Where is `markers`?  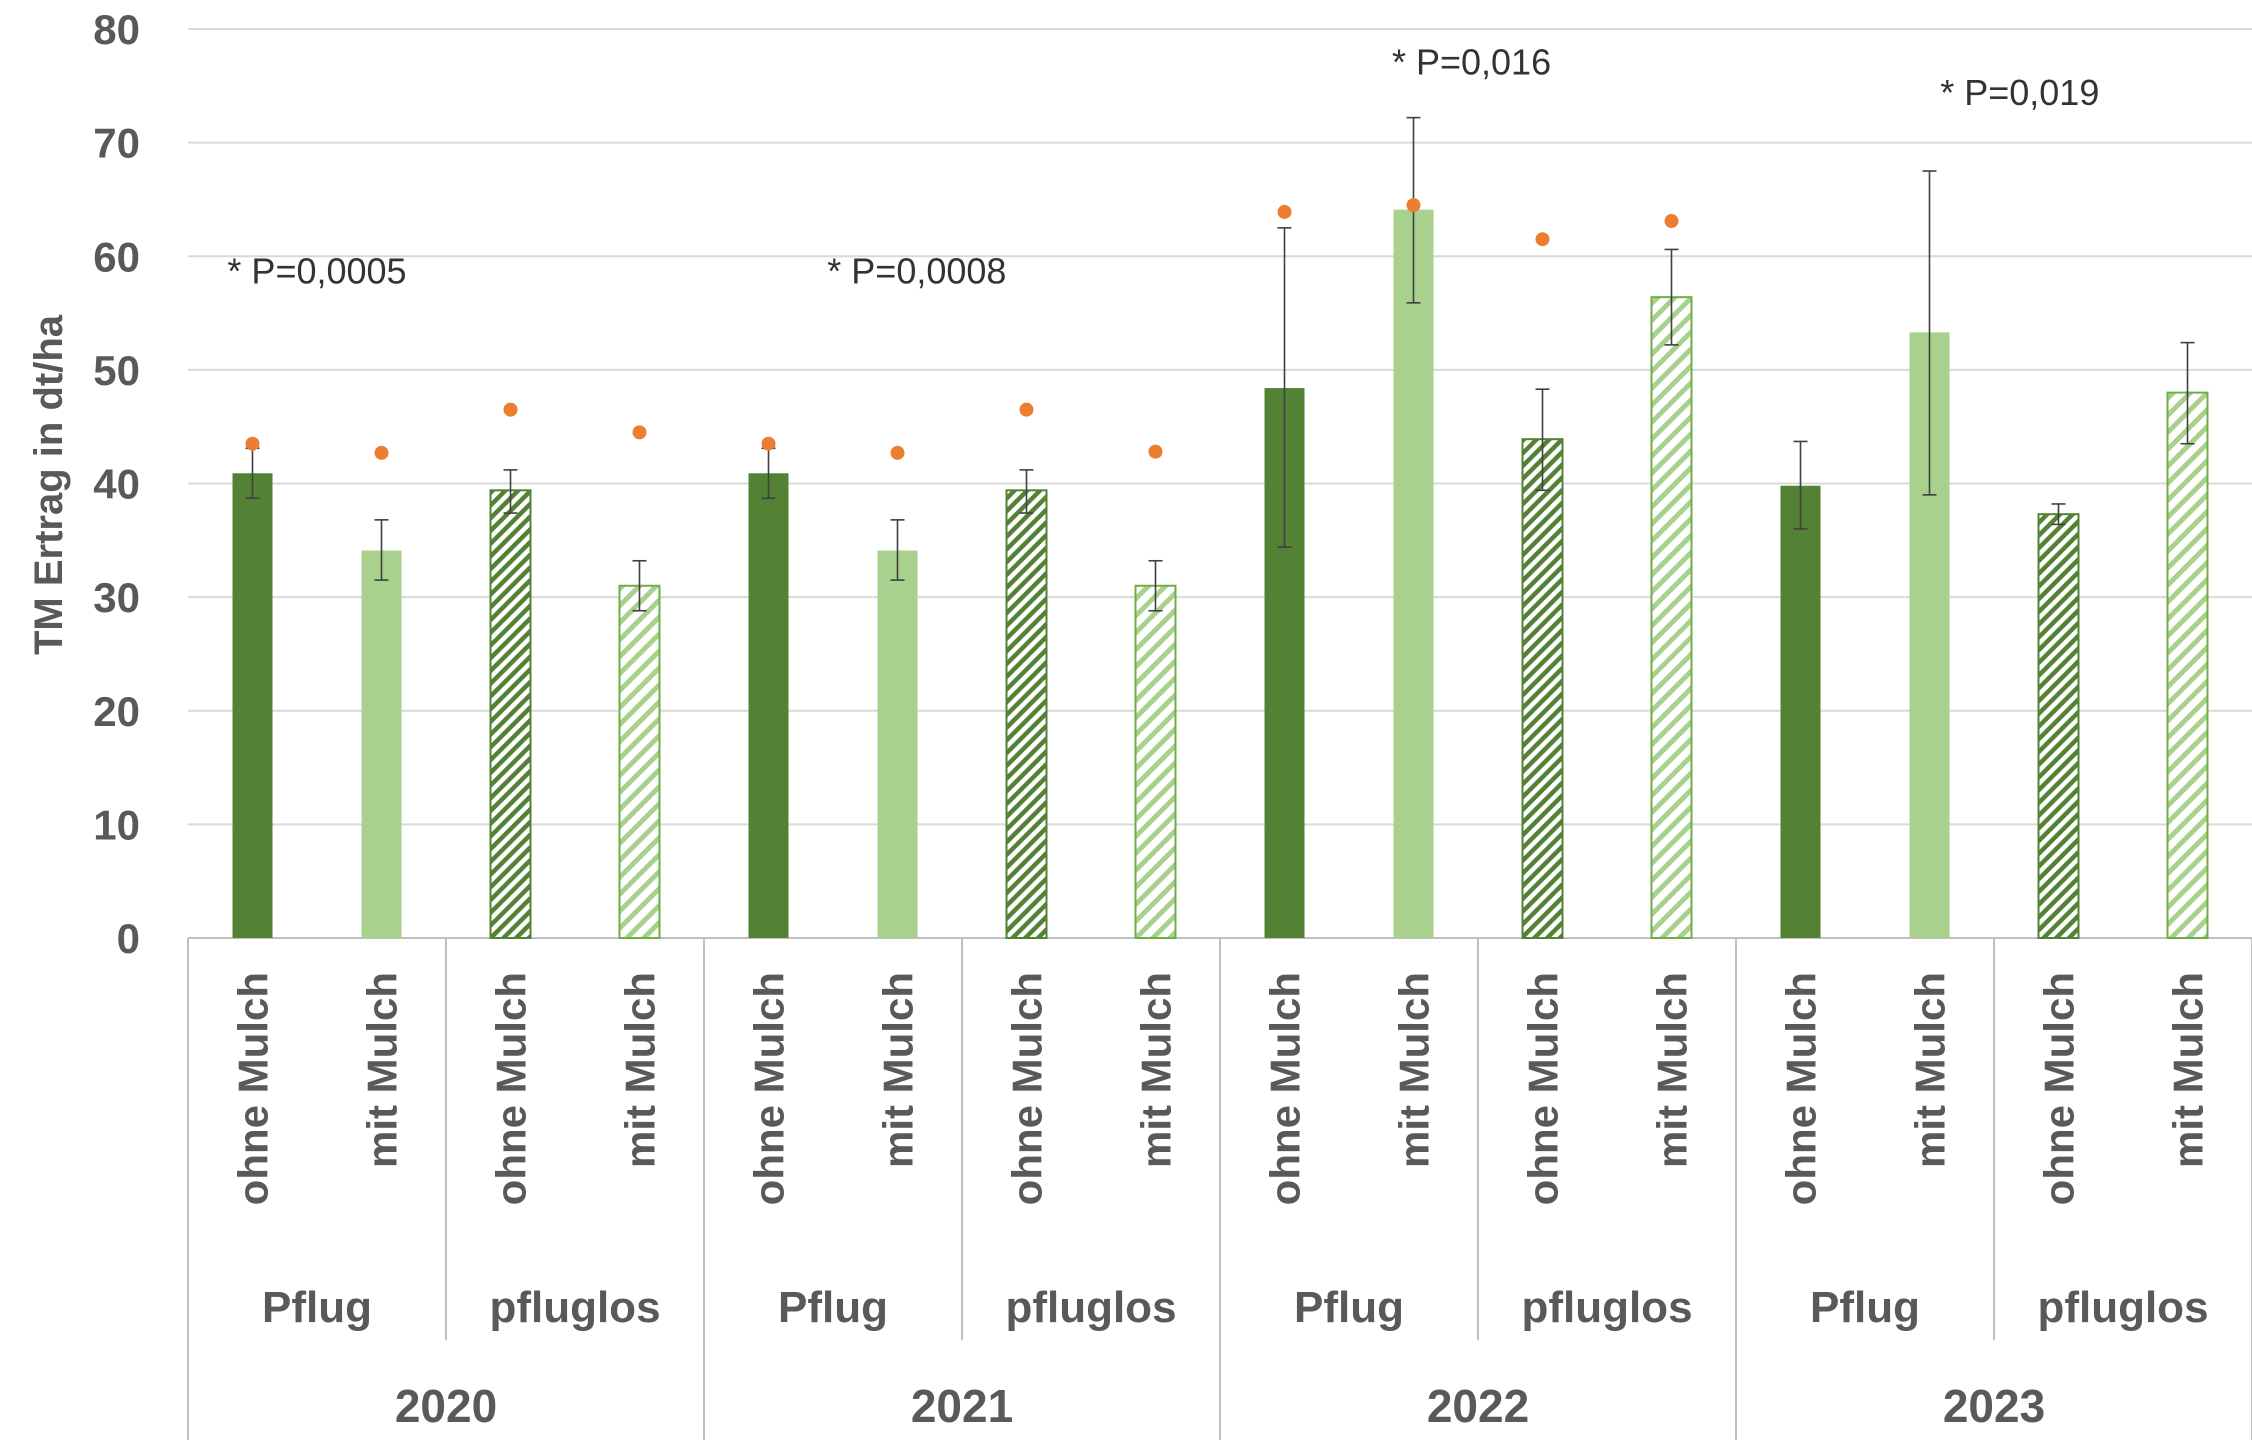
markers is located at coordinates (962, 329).